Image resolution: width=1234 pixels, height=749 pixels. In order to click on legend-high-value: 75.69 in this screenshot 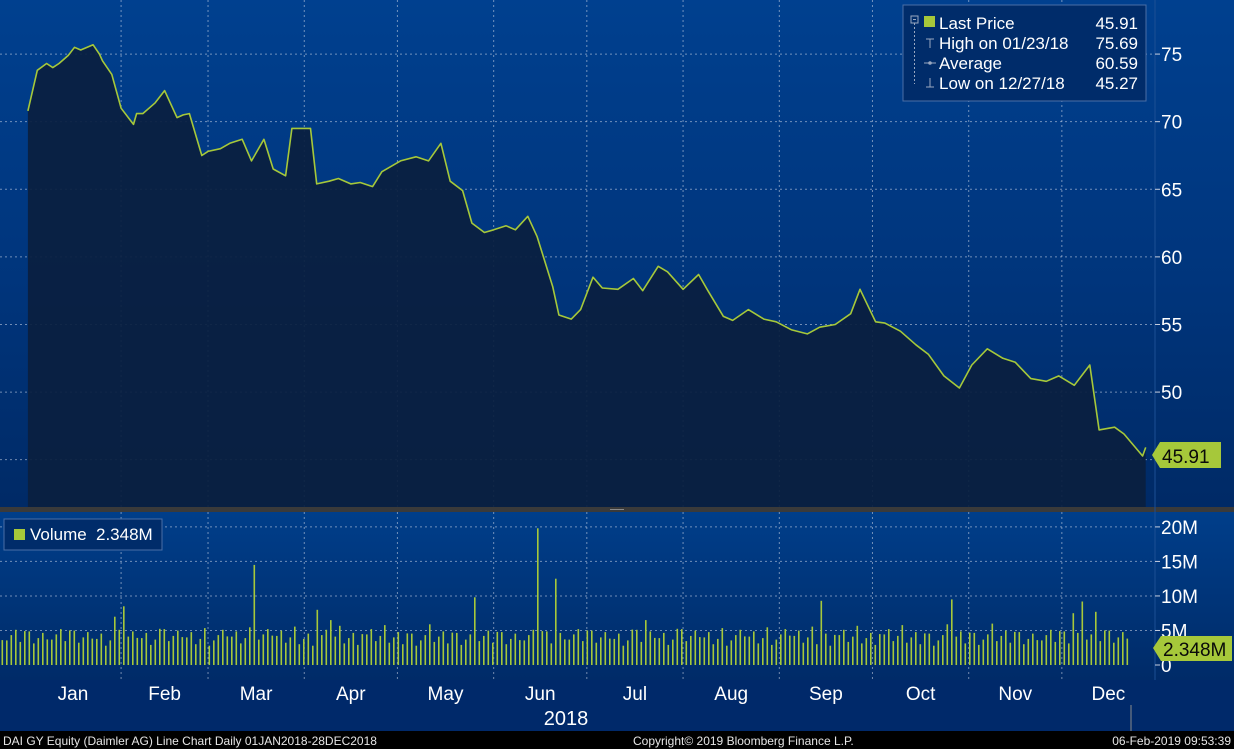, I will do `click(1116, 43)`.